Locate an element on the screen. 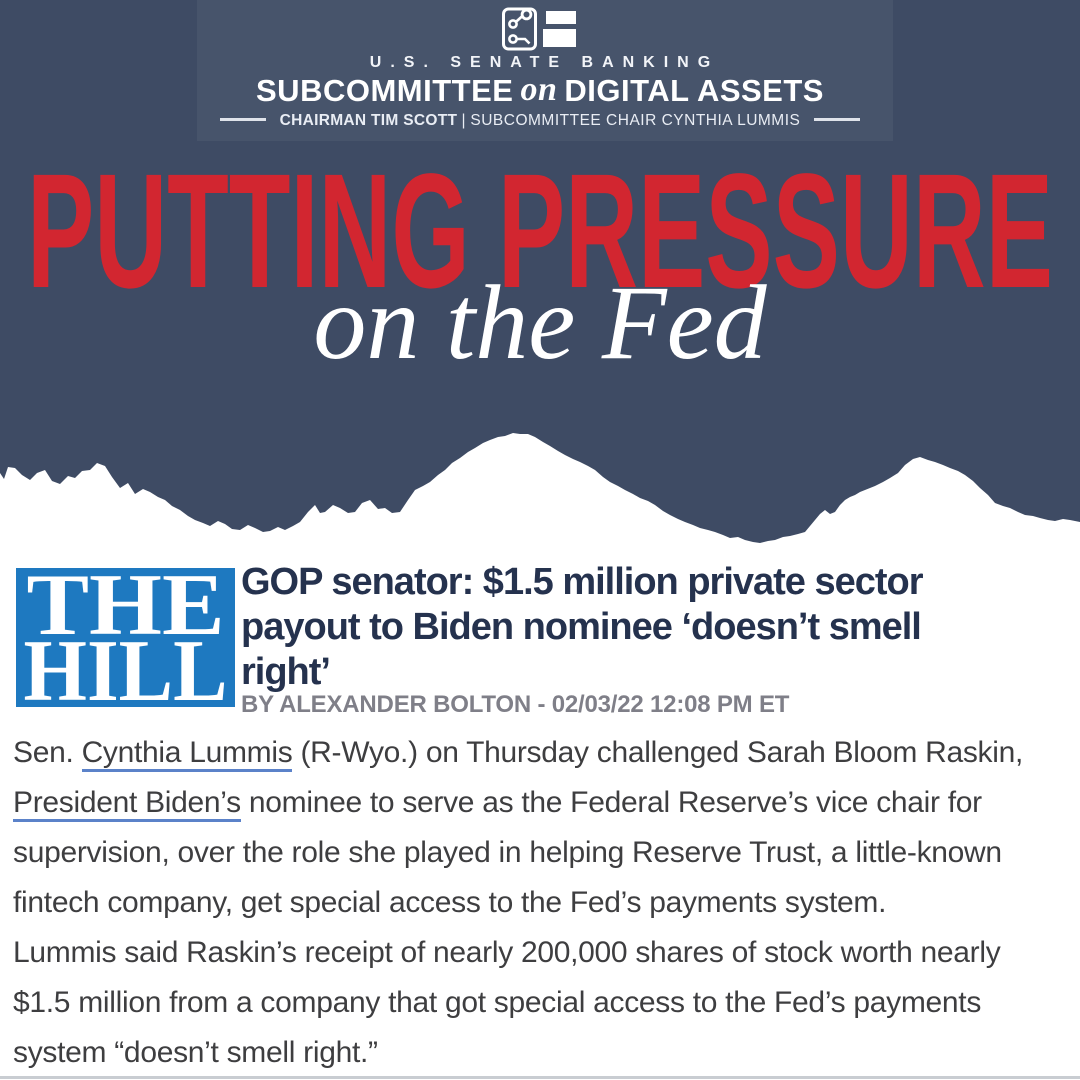 This screenshot has width=1080, height=1080. banner-title-pre: SUBCOMMITTEE is located at coordinates (385, 90).